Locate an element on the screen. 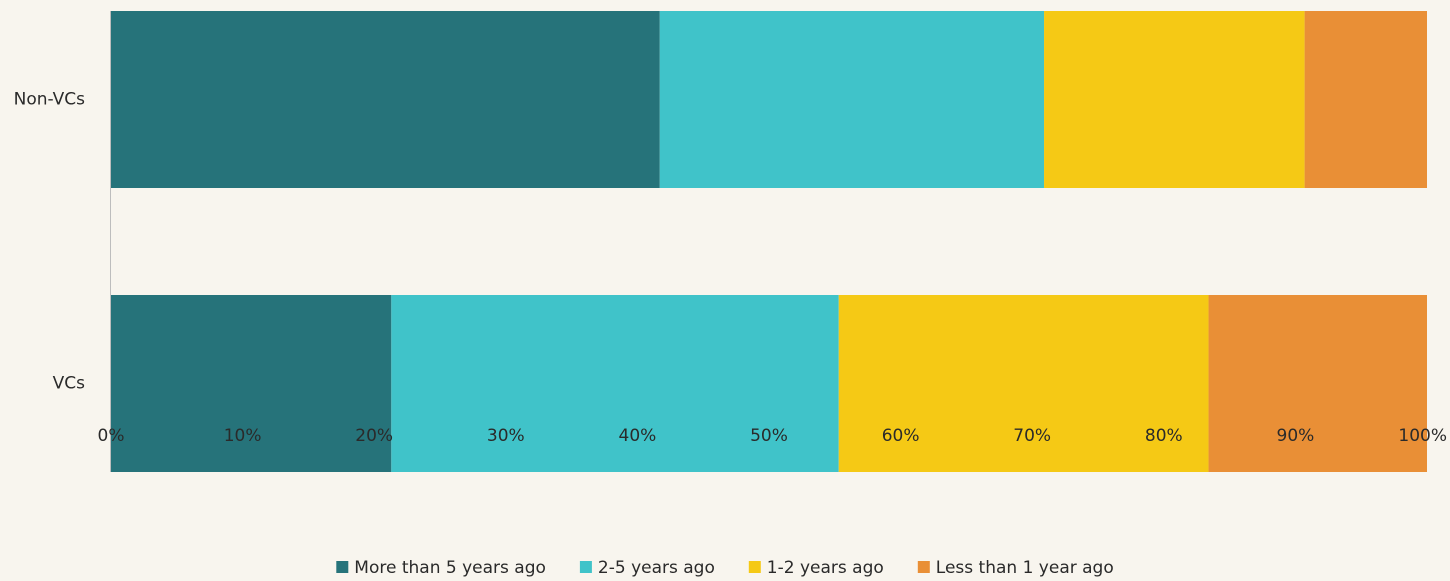 The height and width of the screenshot is (581, 1450). category-label: Non-VCs is located at coordinates (50, 100).